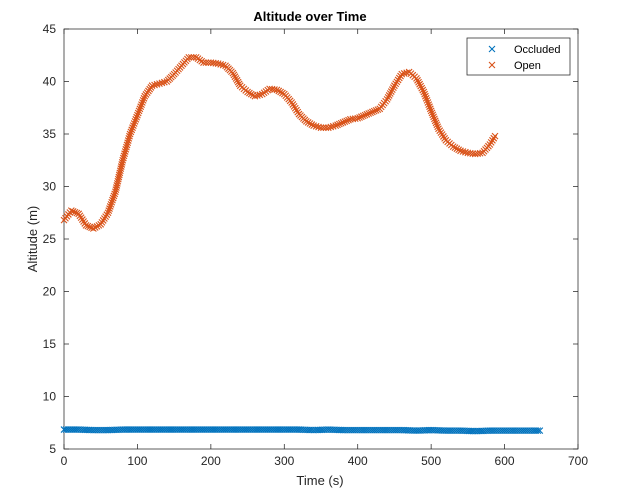 This screenshot has height=493, width=623. Describe the element at coordinates (309, 16) in the screenshot. I see `chart-title: Altitude over Time` at that location.